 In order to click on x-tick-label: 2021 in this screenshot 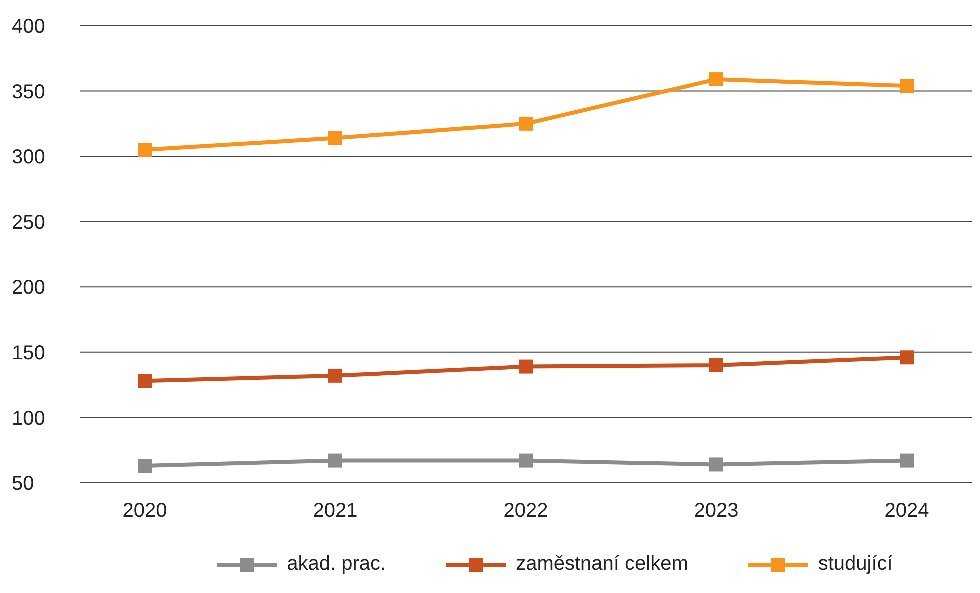, I will do `click(335, 511)`.